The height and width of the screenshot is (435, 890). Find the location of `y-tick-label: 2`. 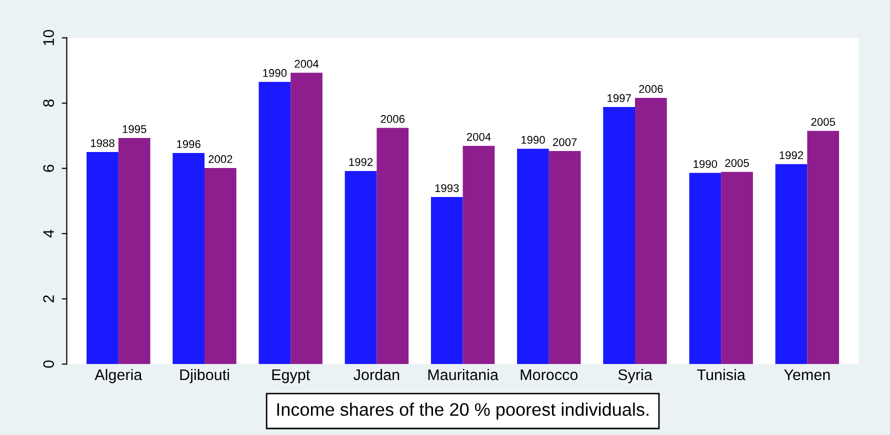

y-tick-label: 2 is located at coordinates (48, 298).